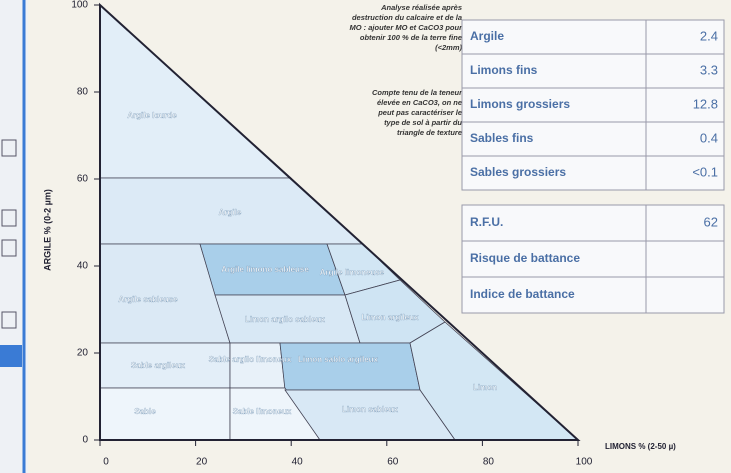  What do you see at coordinates (352, 272) in the screenshot?
I see `class-label: Argile limoneuse` at bounding box center [352, 272].